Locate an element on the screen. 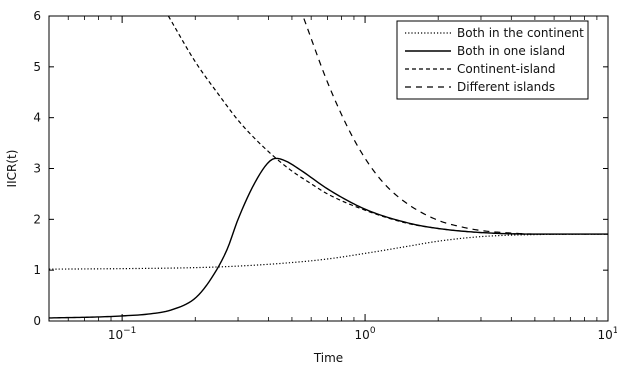  legend-box is located at coordinates (492, 60).